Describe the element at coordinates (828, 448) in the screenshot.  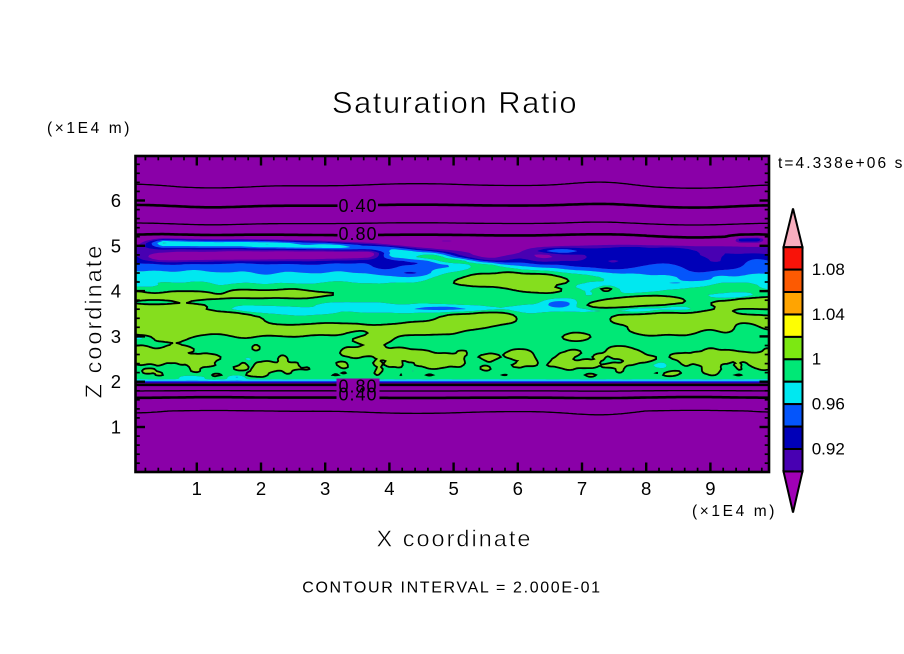
I see `svg-text: 0.92` at that location.